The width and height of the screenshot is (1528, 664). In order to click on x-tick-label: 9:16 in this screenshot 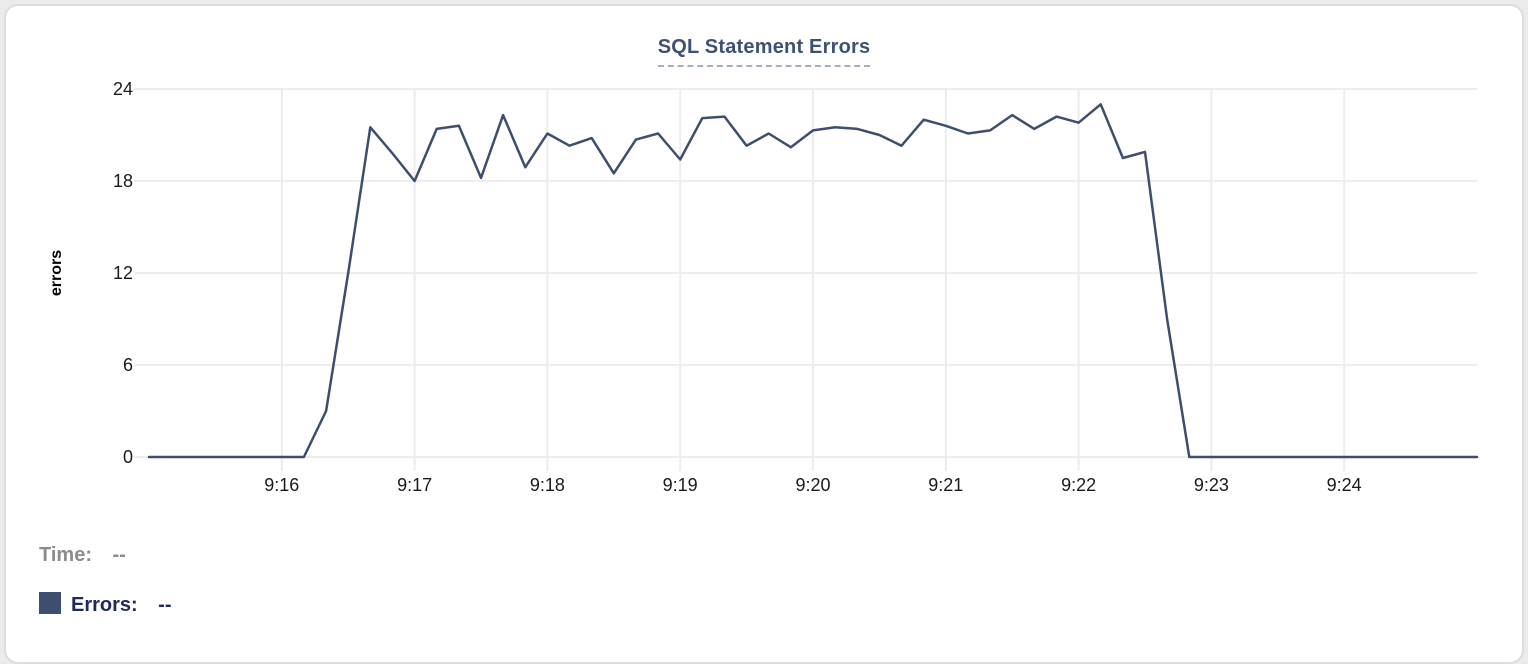, I will do `click(282, 485)`.